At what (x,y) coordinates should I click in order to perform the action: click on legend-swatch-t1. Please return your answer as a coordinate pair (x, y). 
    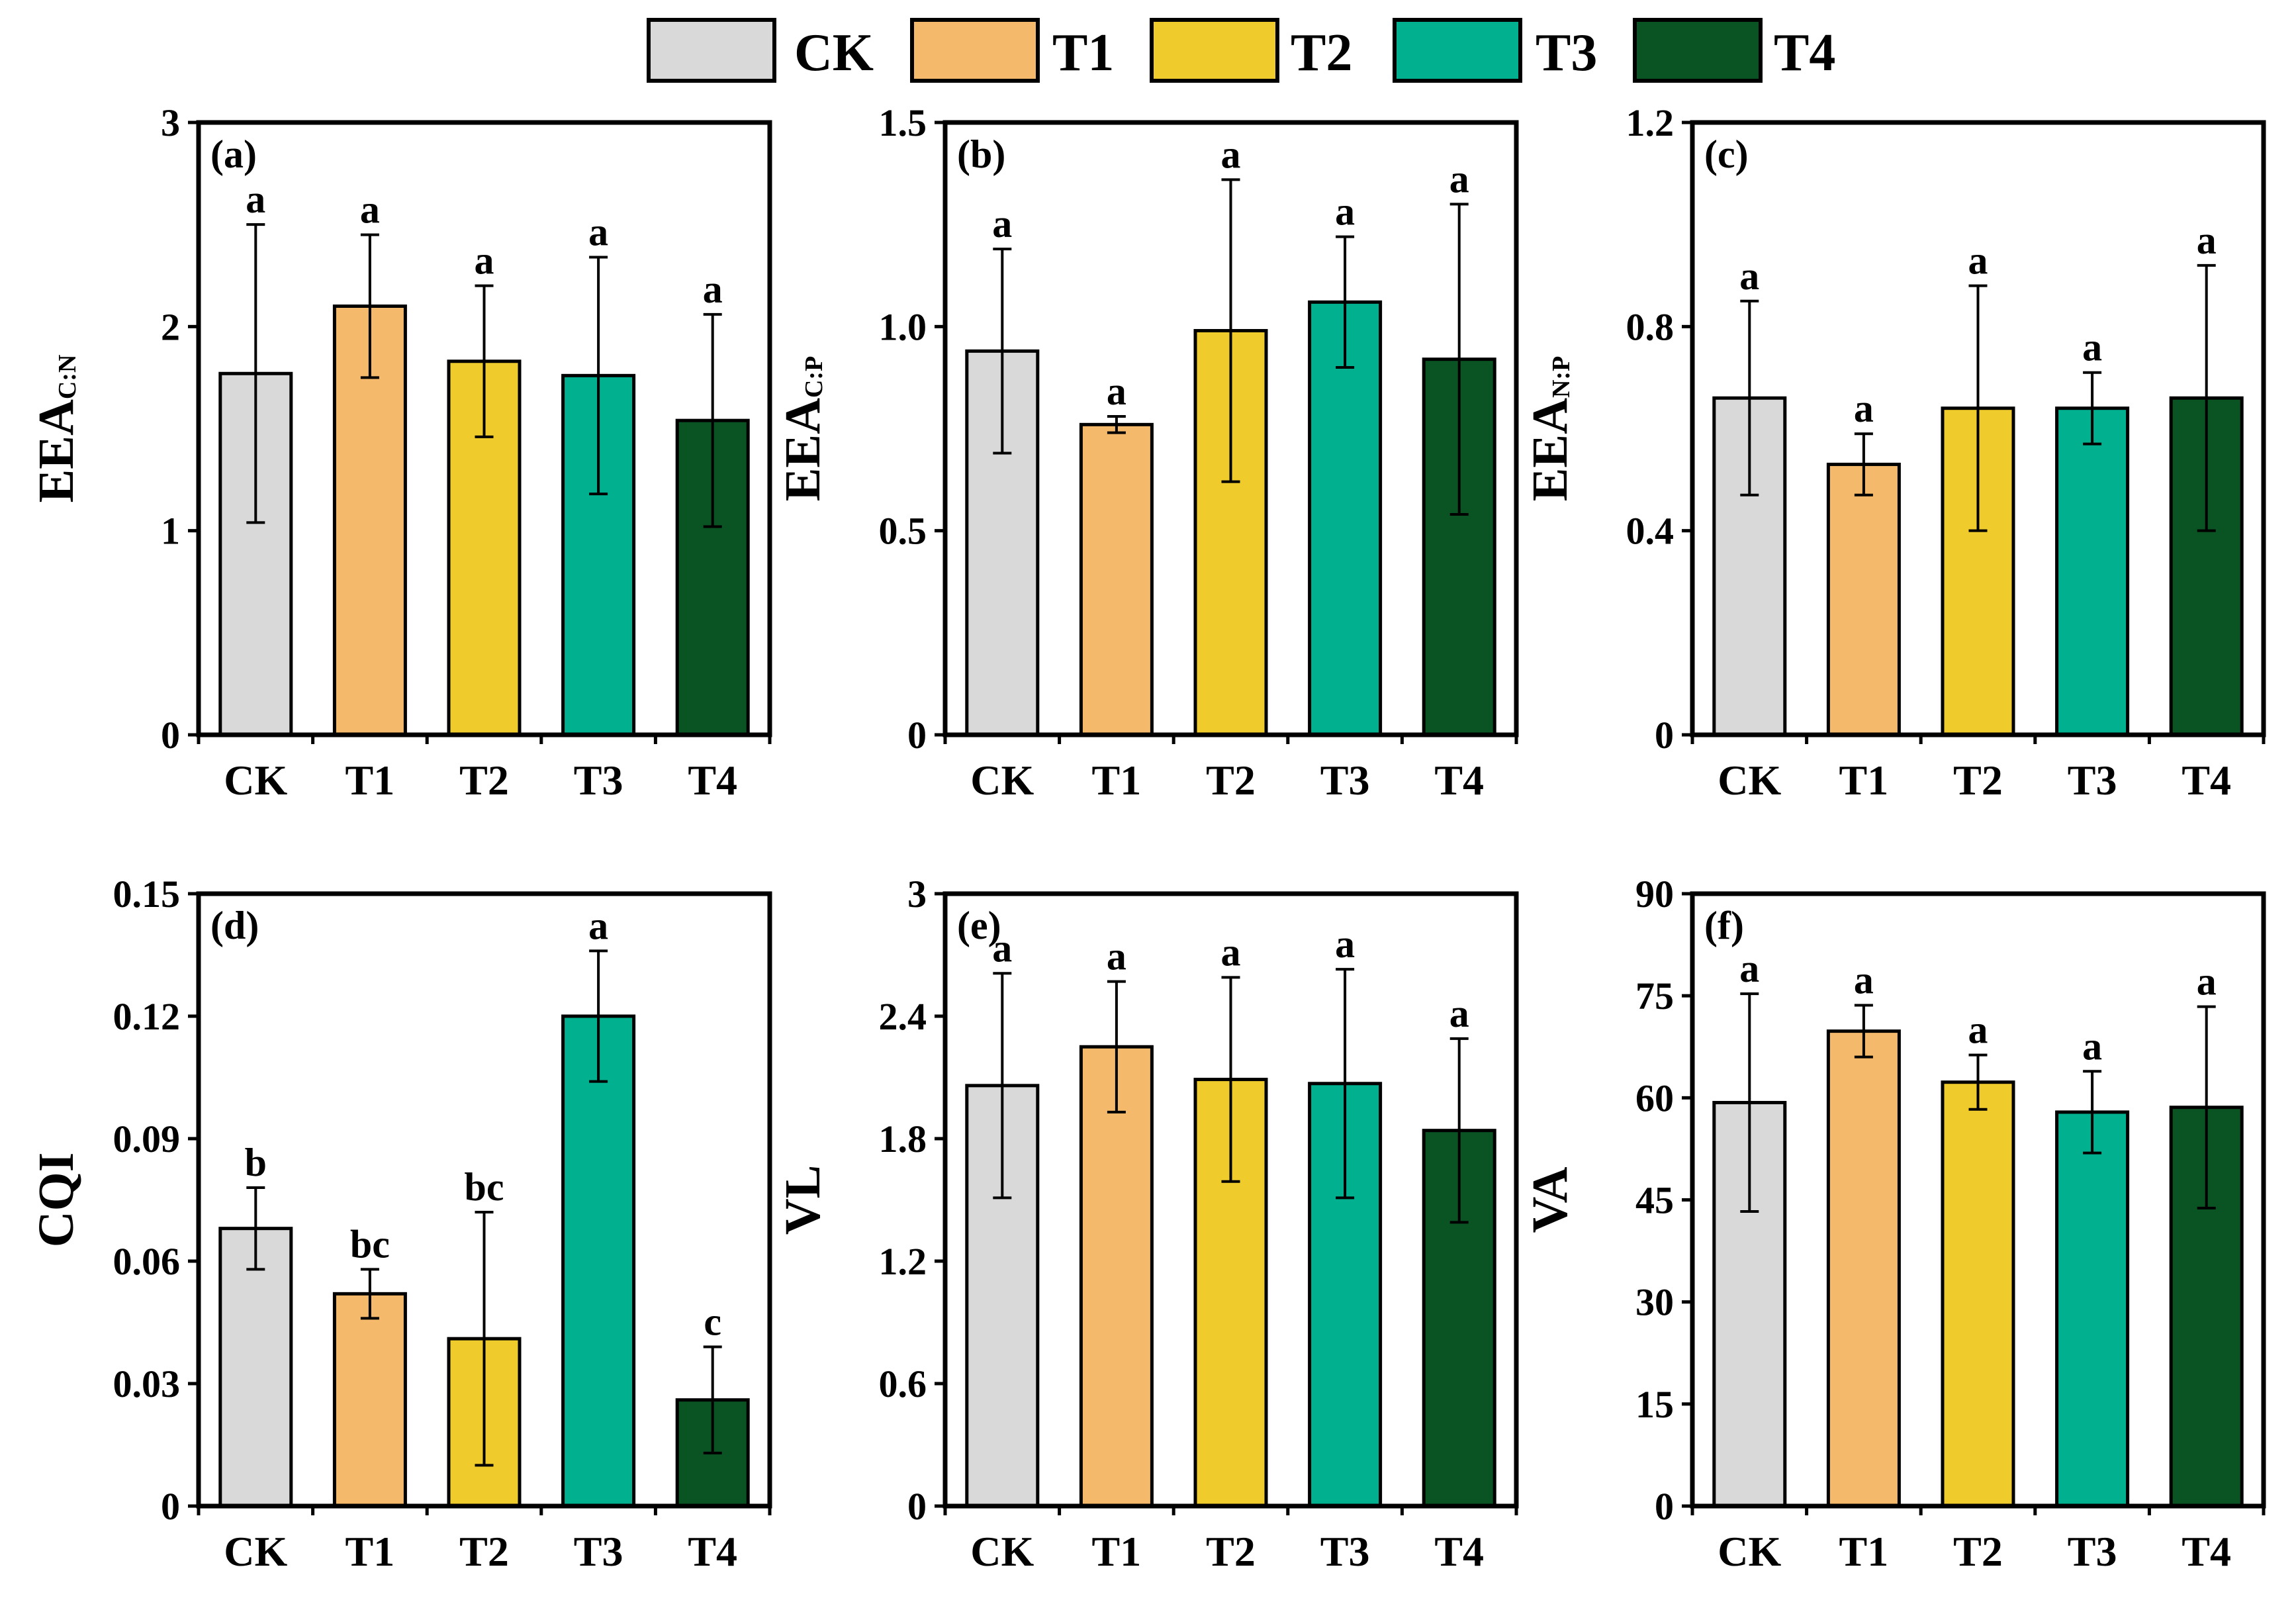
    Looking at the image, I should click on (975, 51).